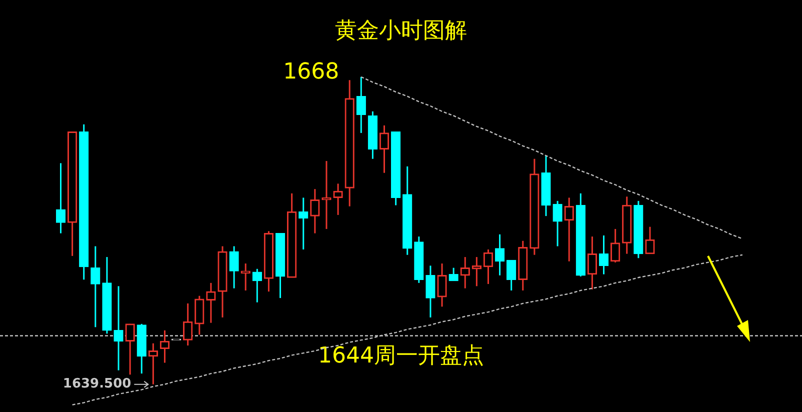  What do you see at coordinates (311, 72) in the screenshot?
I see `annotation: 1668` at bounding box center [311, 72].